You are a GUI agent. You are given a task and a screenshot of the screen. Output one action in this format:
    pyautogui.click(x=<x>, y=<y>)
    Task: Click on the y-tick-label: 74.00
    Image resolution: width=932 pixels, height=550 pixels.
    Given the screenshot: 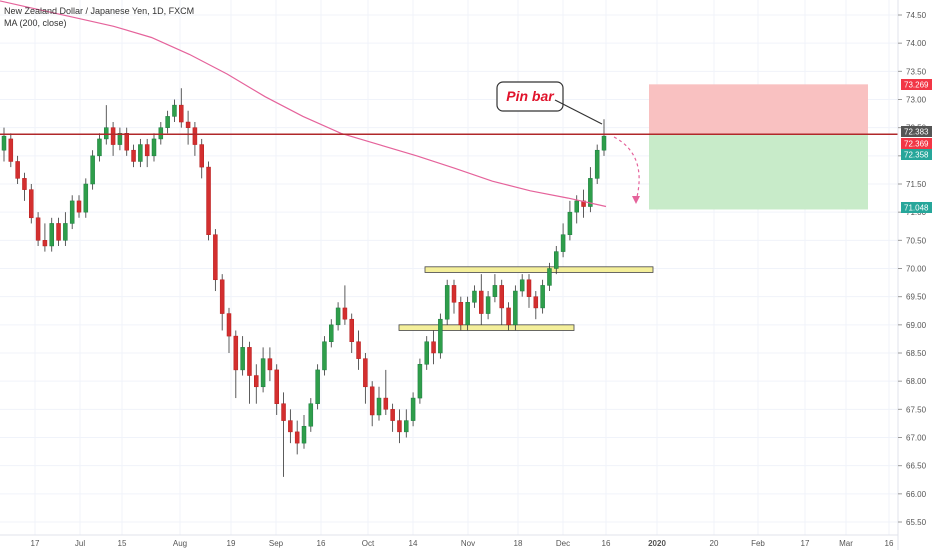 What is the action you would take?
    pyautogui.click(x=916, y=43)
    